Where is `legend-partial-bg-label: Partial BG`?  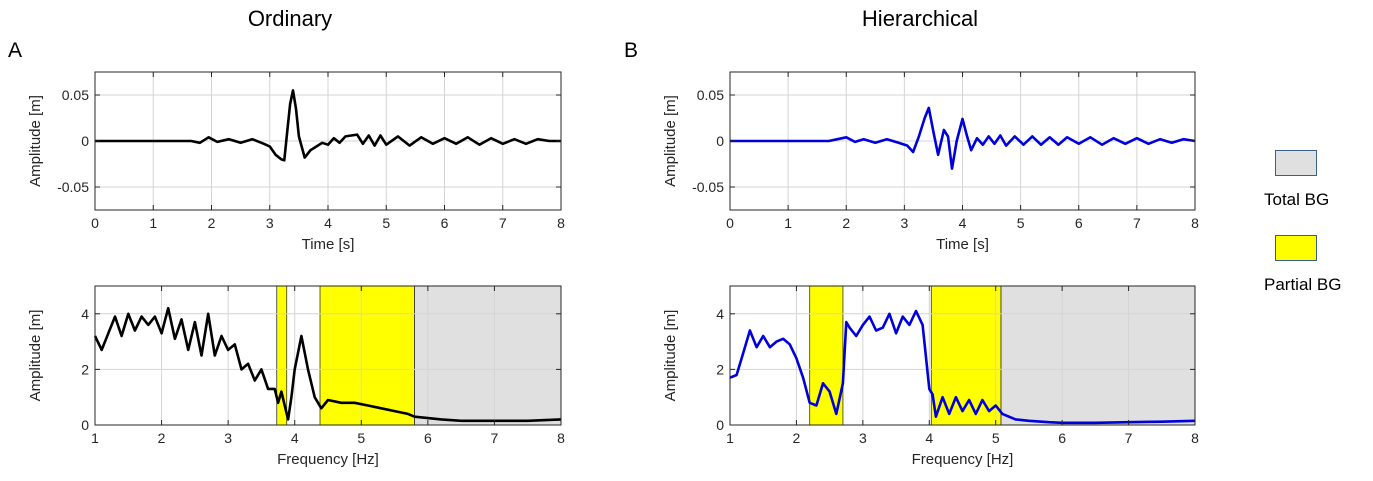 legend-partial-bg-label: Partial BG is located at coordinates (1303, 284).